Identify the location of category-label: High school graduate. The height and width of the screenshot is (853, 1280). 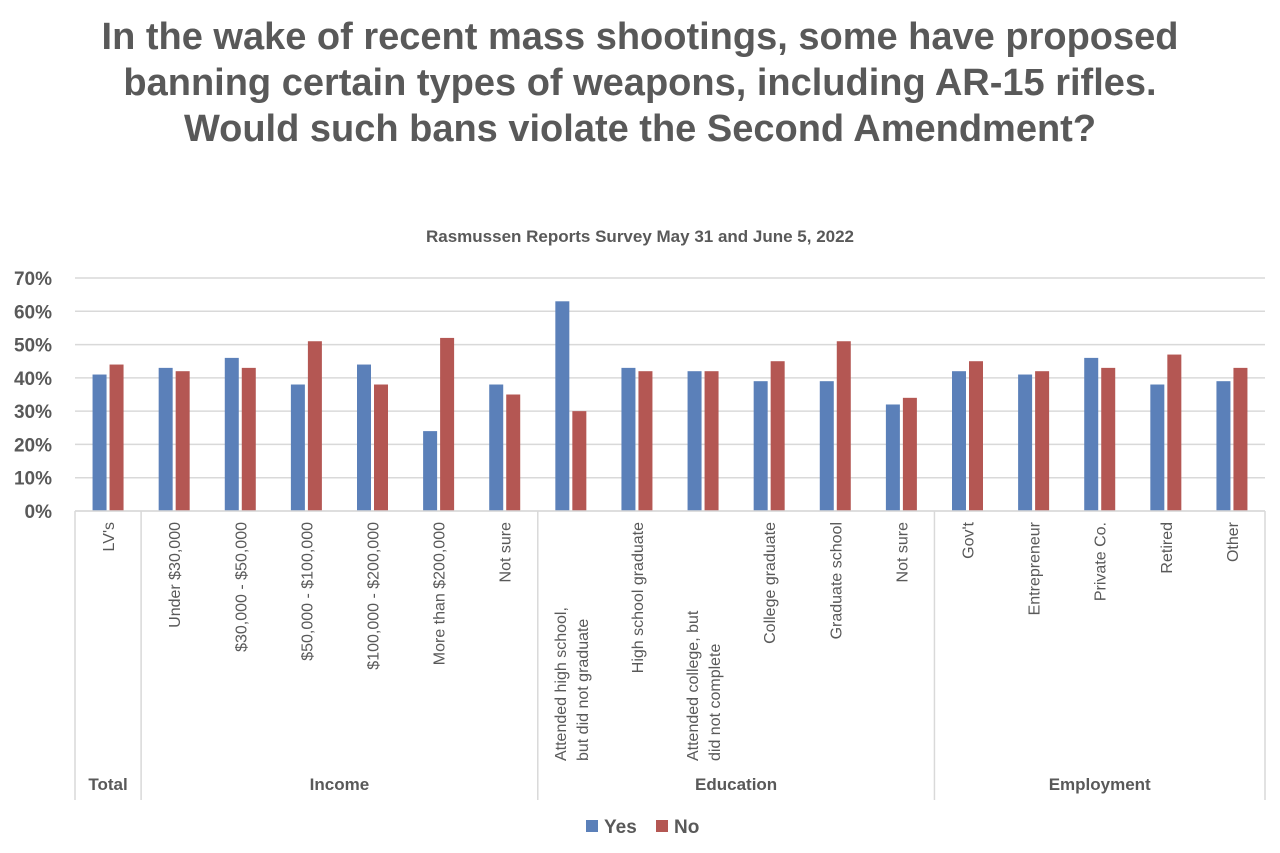
(638, 597).